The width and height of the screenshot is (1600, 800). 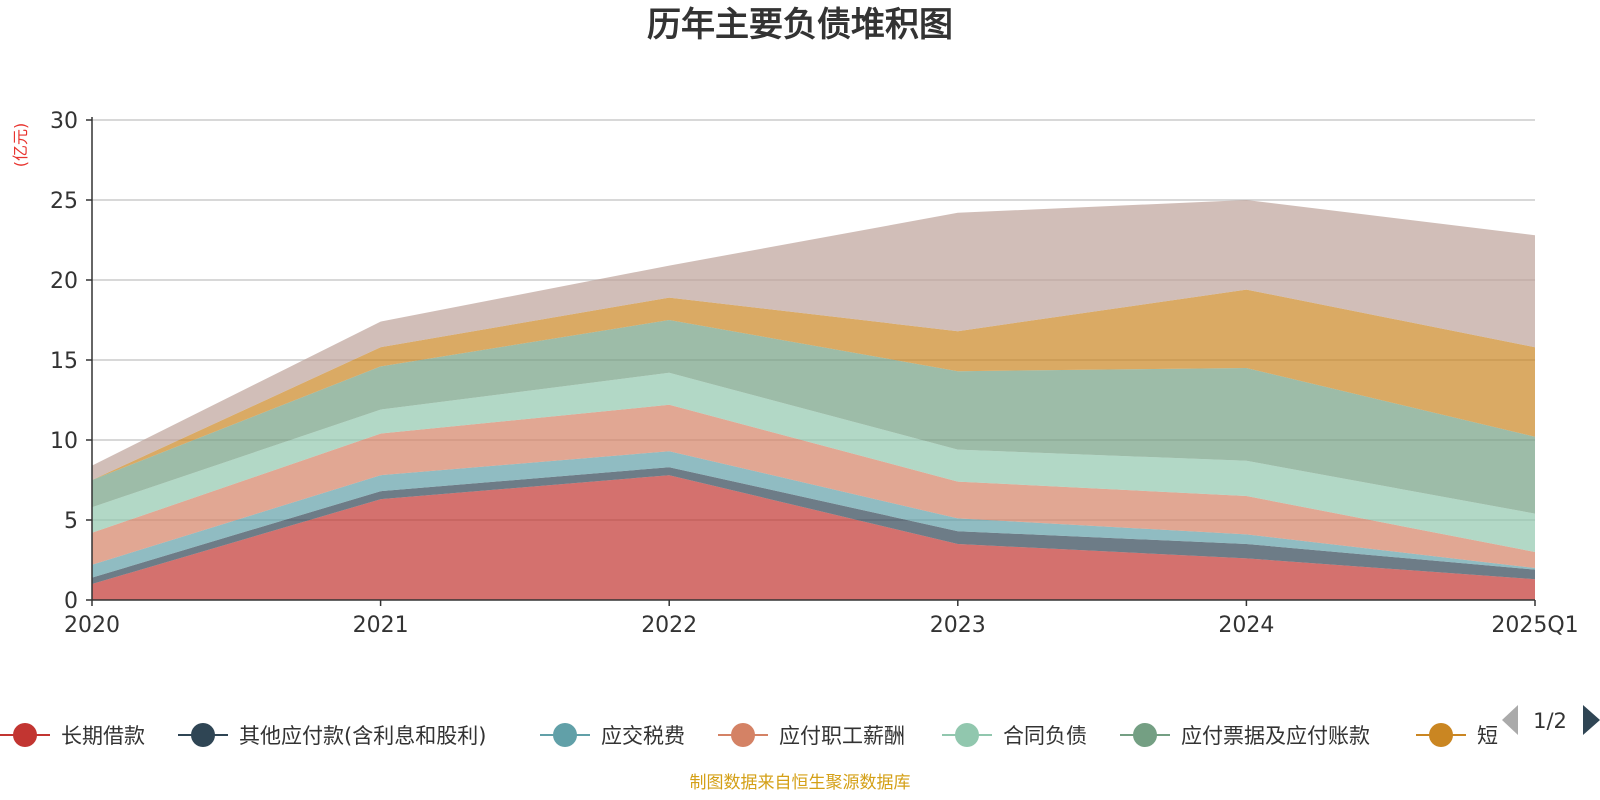 What do you see at coordinates (643, 736) in the screenshot?
I see `legend-label: 应交税费` at bounding box center [643, 736].